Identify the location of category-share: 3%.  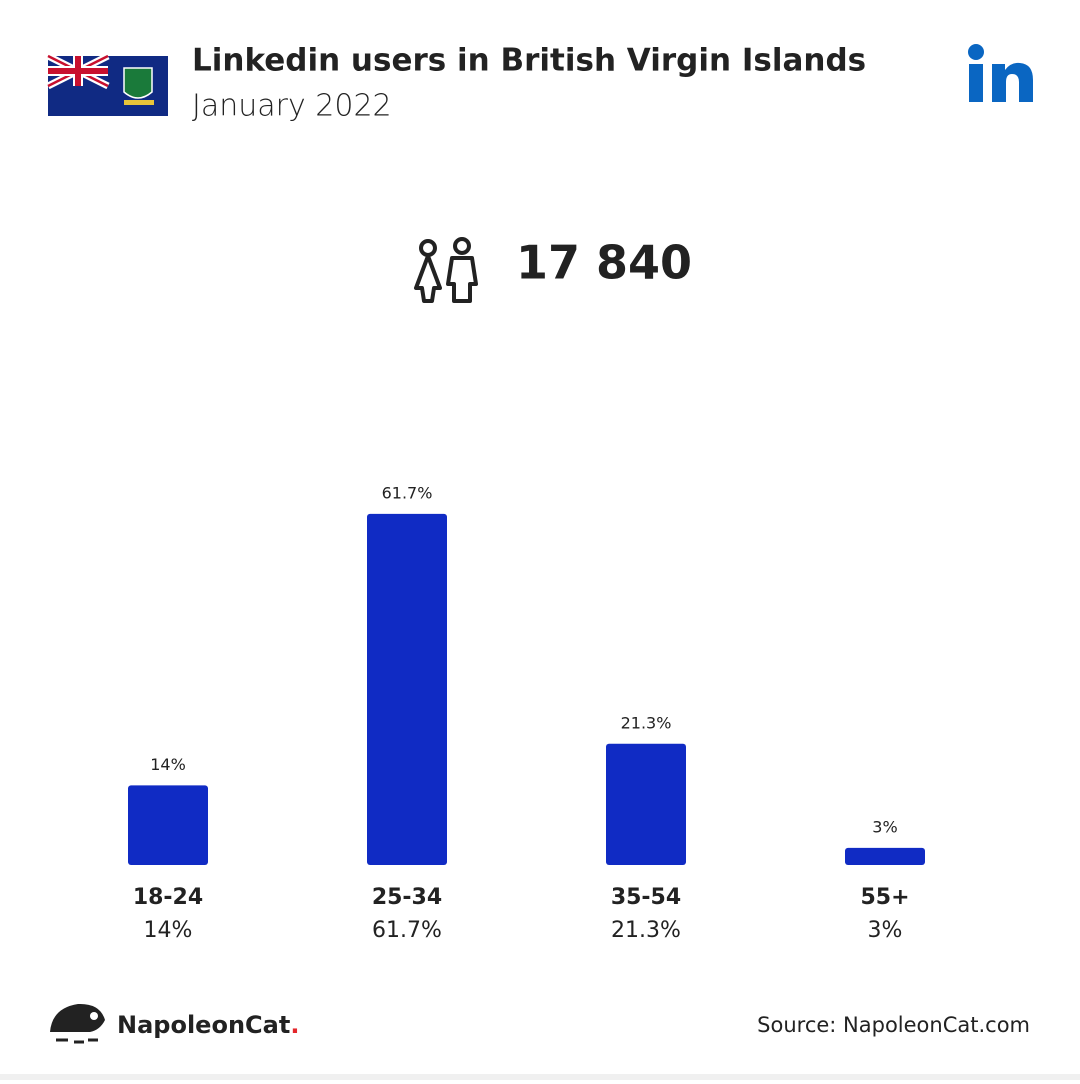
(885, 930).